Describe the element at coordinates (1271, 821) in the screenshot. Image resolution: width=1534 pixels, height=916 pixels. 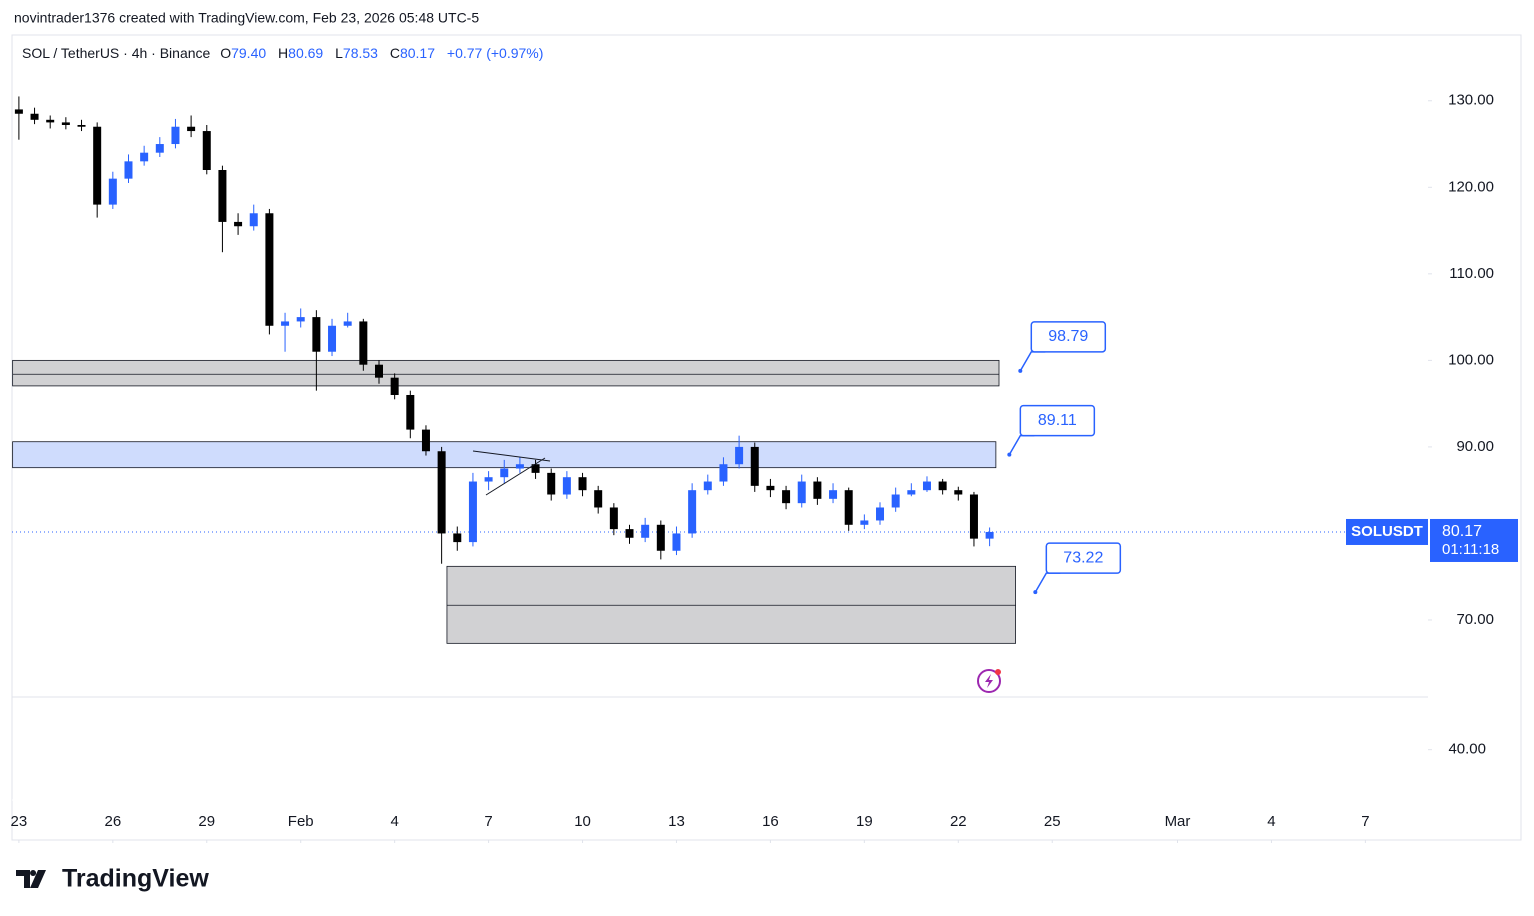
I see `x-tick-label: 4` at that location.